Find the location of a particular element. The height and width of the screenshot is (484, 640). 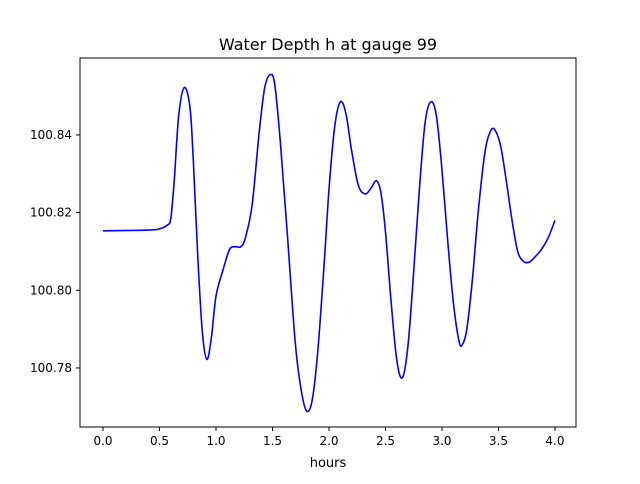

x-tick-label: 1.0 is located at coordinates (215, 441).